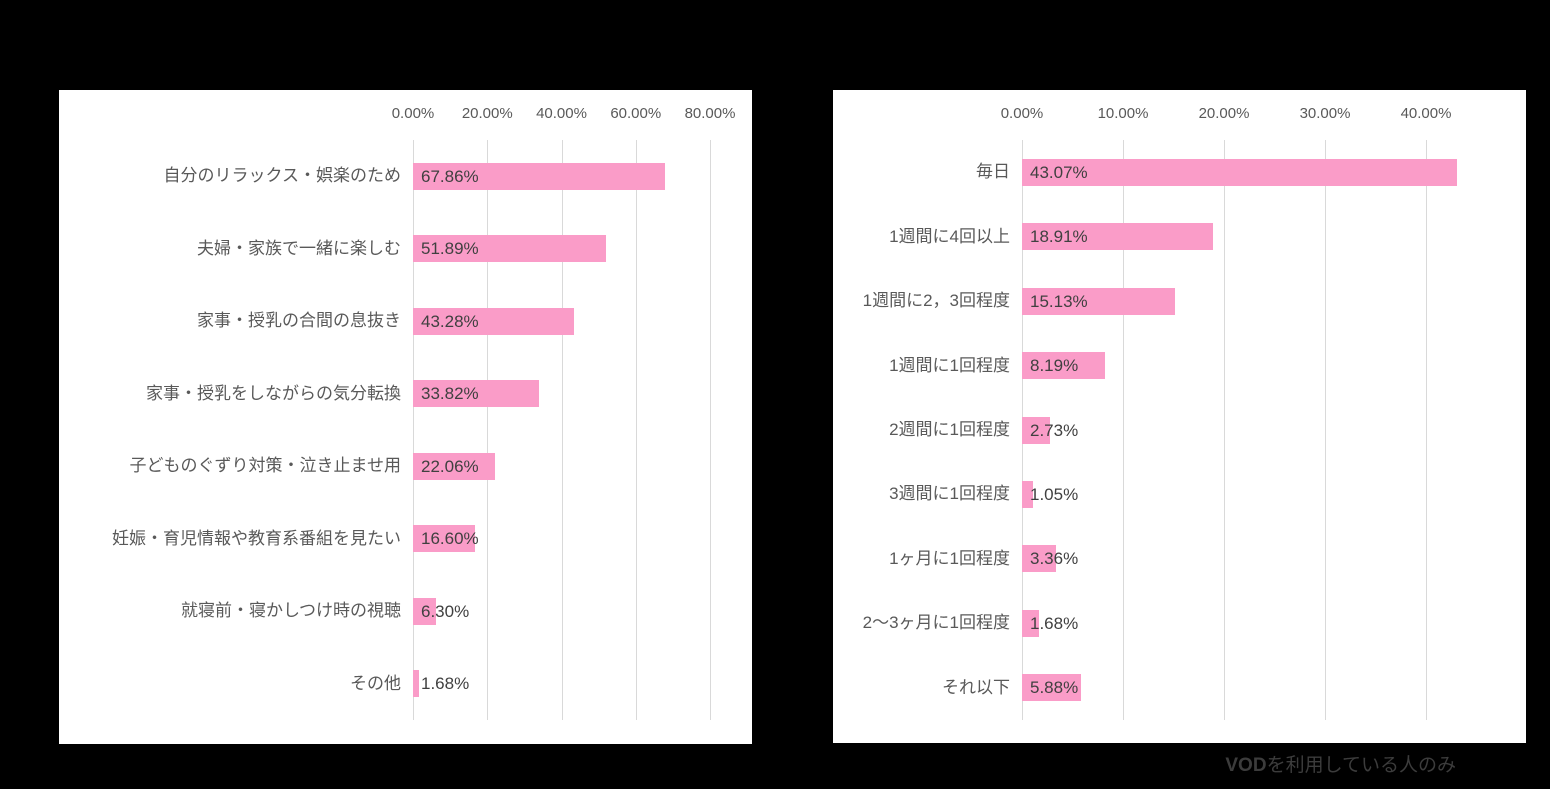 This screenshot has height=789, width=1550. What do you see at coordinates (936, 623) in the screenshot?
I see `category-label: 2〜3ヶ月に1回程度` at bounding box center [936, 623].